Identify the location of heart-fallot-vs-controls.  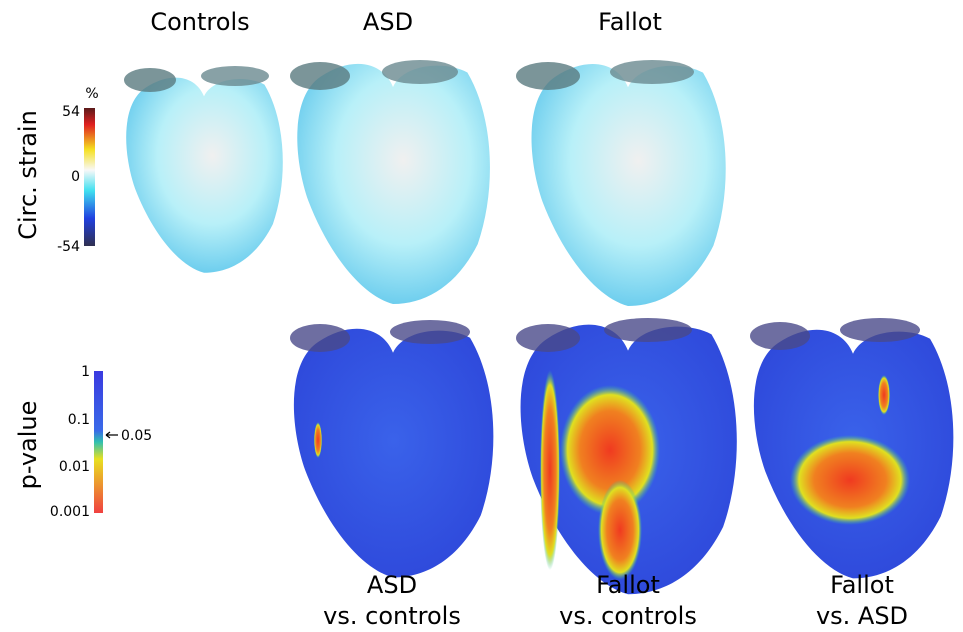
(626, 456).